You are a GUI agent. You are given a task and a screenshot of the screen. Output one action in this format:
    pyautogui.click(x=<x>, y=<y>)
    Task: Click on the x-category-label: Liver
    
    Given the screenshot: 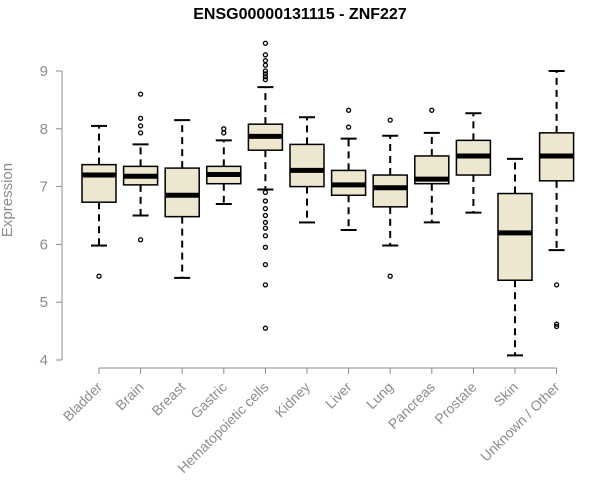 What is the action you would take?
    pyautogui.click(x=338, y=395)
    